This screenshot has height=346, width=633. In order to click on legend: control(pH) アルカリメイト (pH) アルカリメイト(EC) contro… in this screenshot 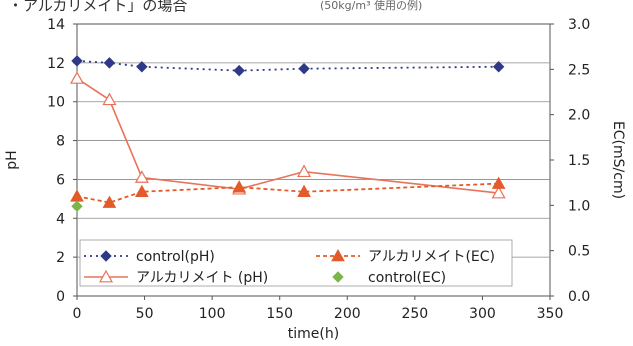, I will do `click(296, 263)`.